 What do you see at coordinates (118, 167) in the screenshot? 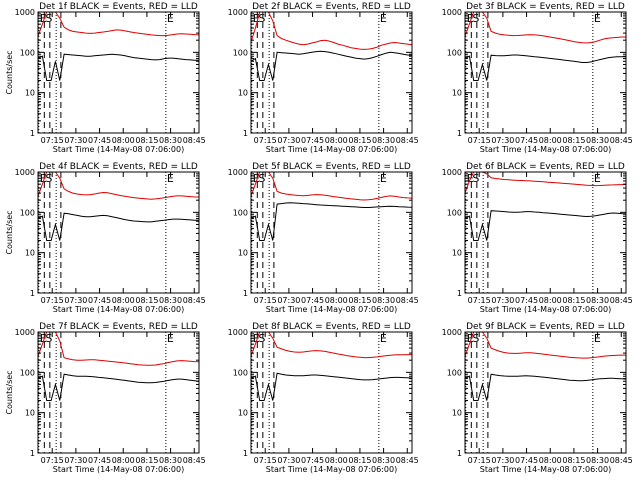
I see `panel-title: Det 4f BLACK = Events, RED = LLD` at bounding box center [118, 167].